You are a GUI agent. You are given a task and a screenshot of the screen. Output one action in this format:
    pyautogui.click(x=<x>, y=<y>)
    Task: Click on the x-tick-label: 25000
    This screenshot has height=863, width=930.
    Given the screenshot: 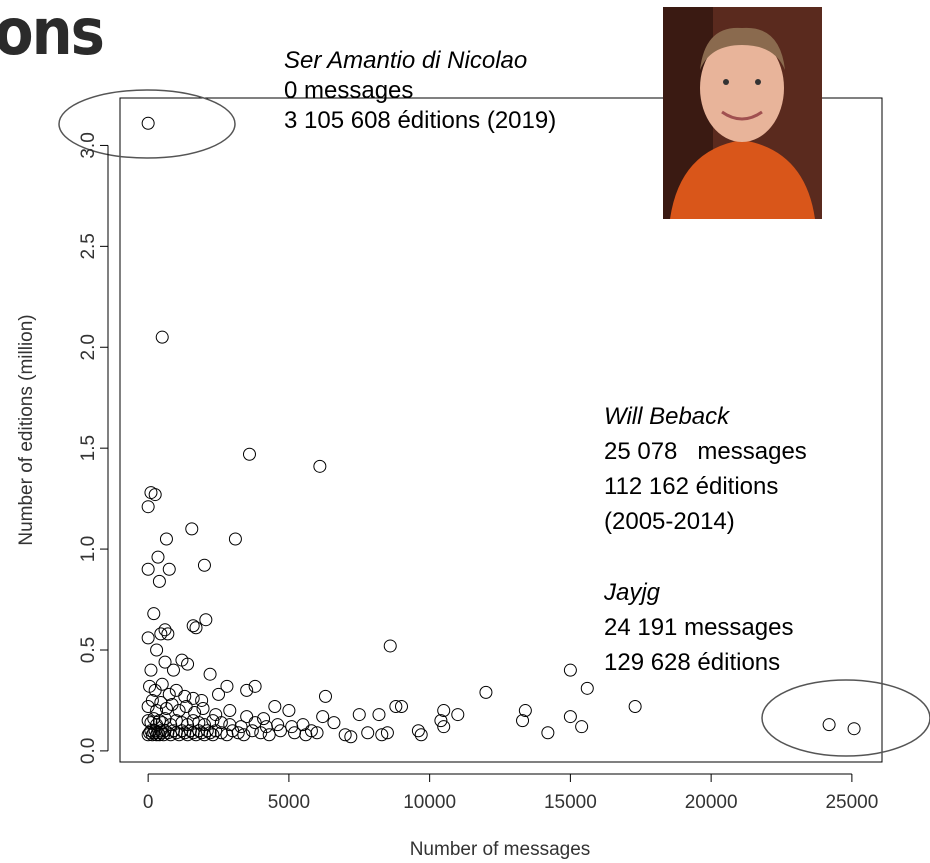 What is the action you would take?
    pyautogui.click(x=851, y=802)
    